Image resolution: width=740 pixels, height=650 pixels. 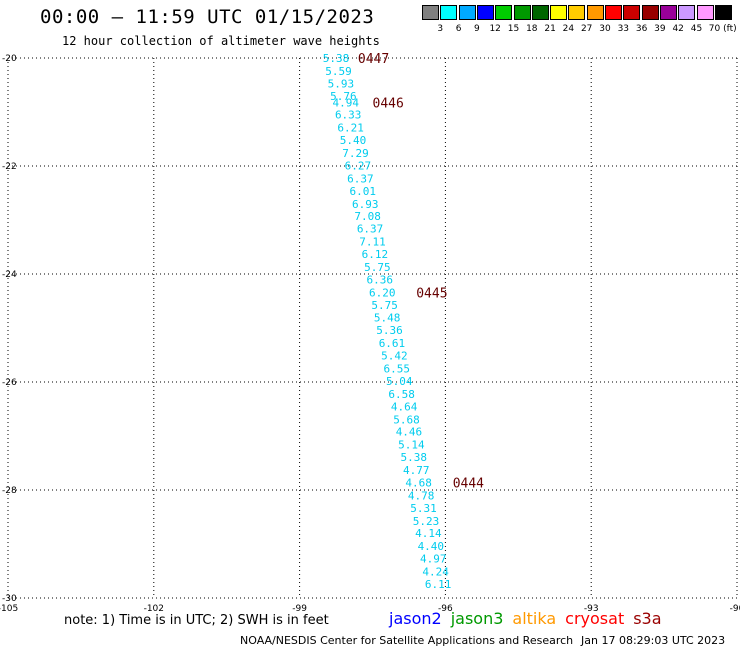 What do you see at coordinates (428, 533) in the screenshot?
I see `swh-value: 4.14` at bounding box center [428, 533].